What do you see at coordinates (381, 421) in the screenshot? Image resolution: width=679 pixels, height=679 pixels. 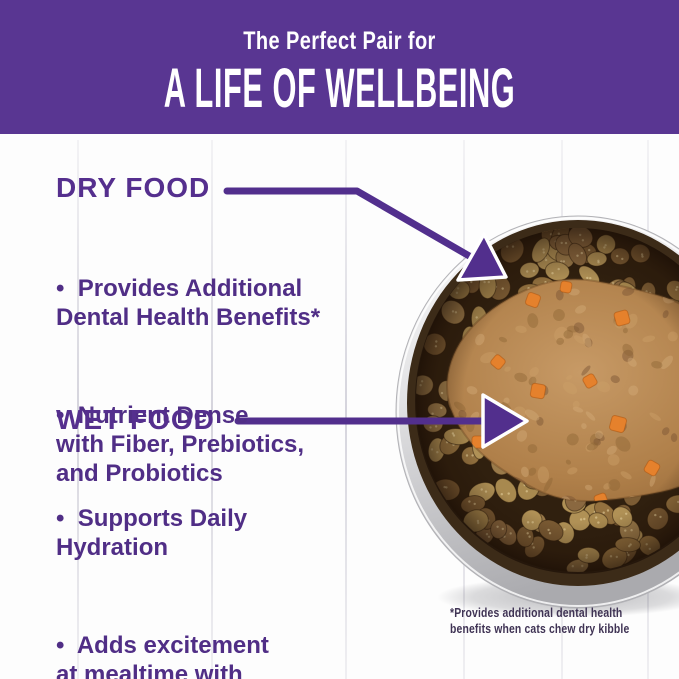 I see `wet-food-arrow` at bounding box center [381, 421].